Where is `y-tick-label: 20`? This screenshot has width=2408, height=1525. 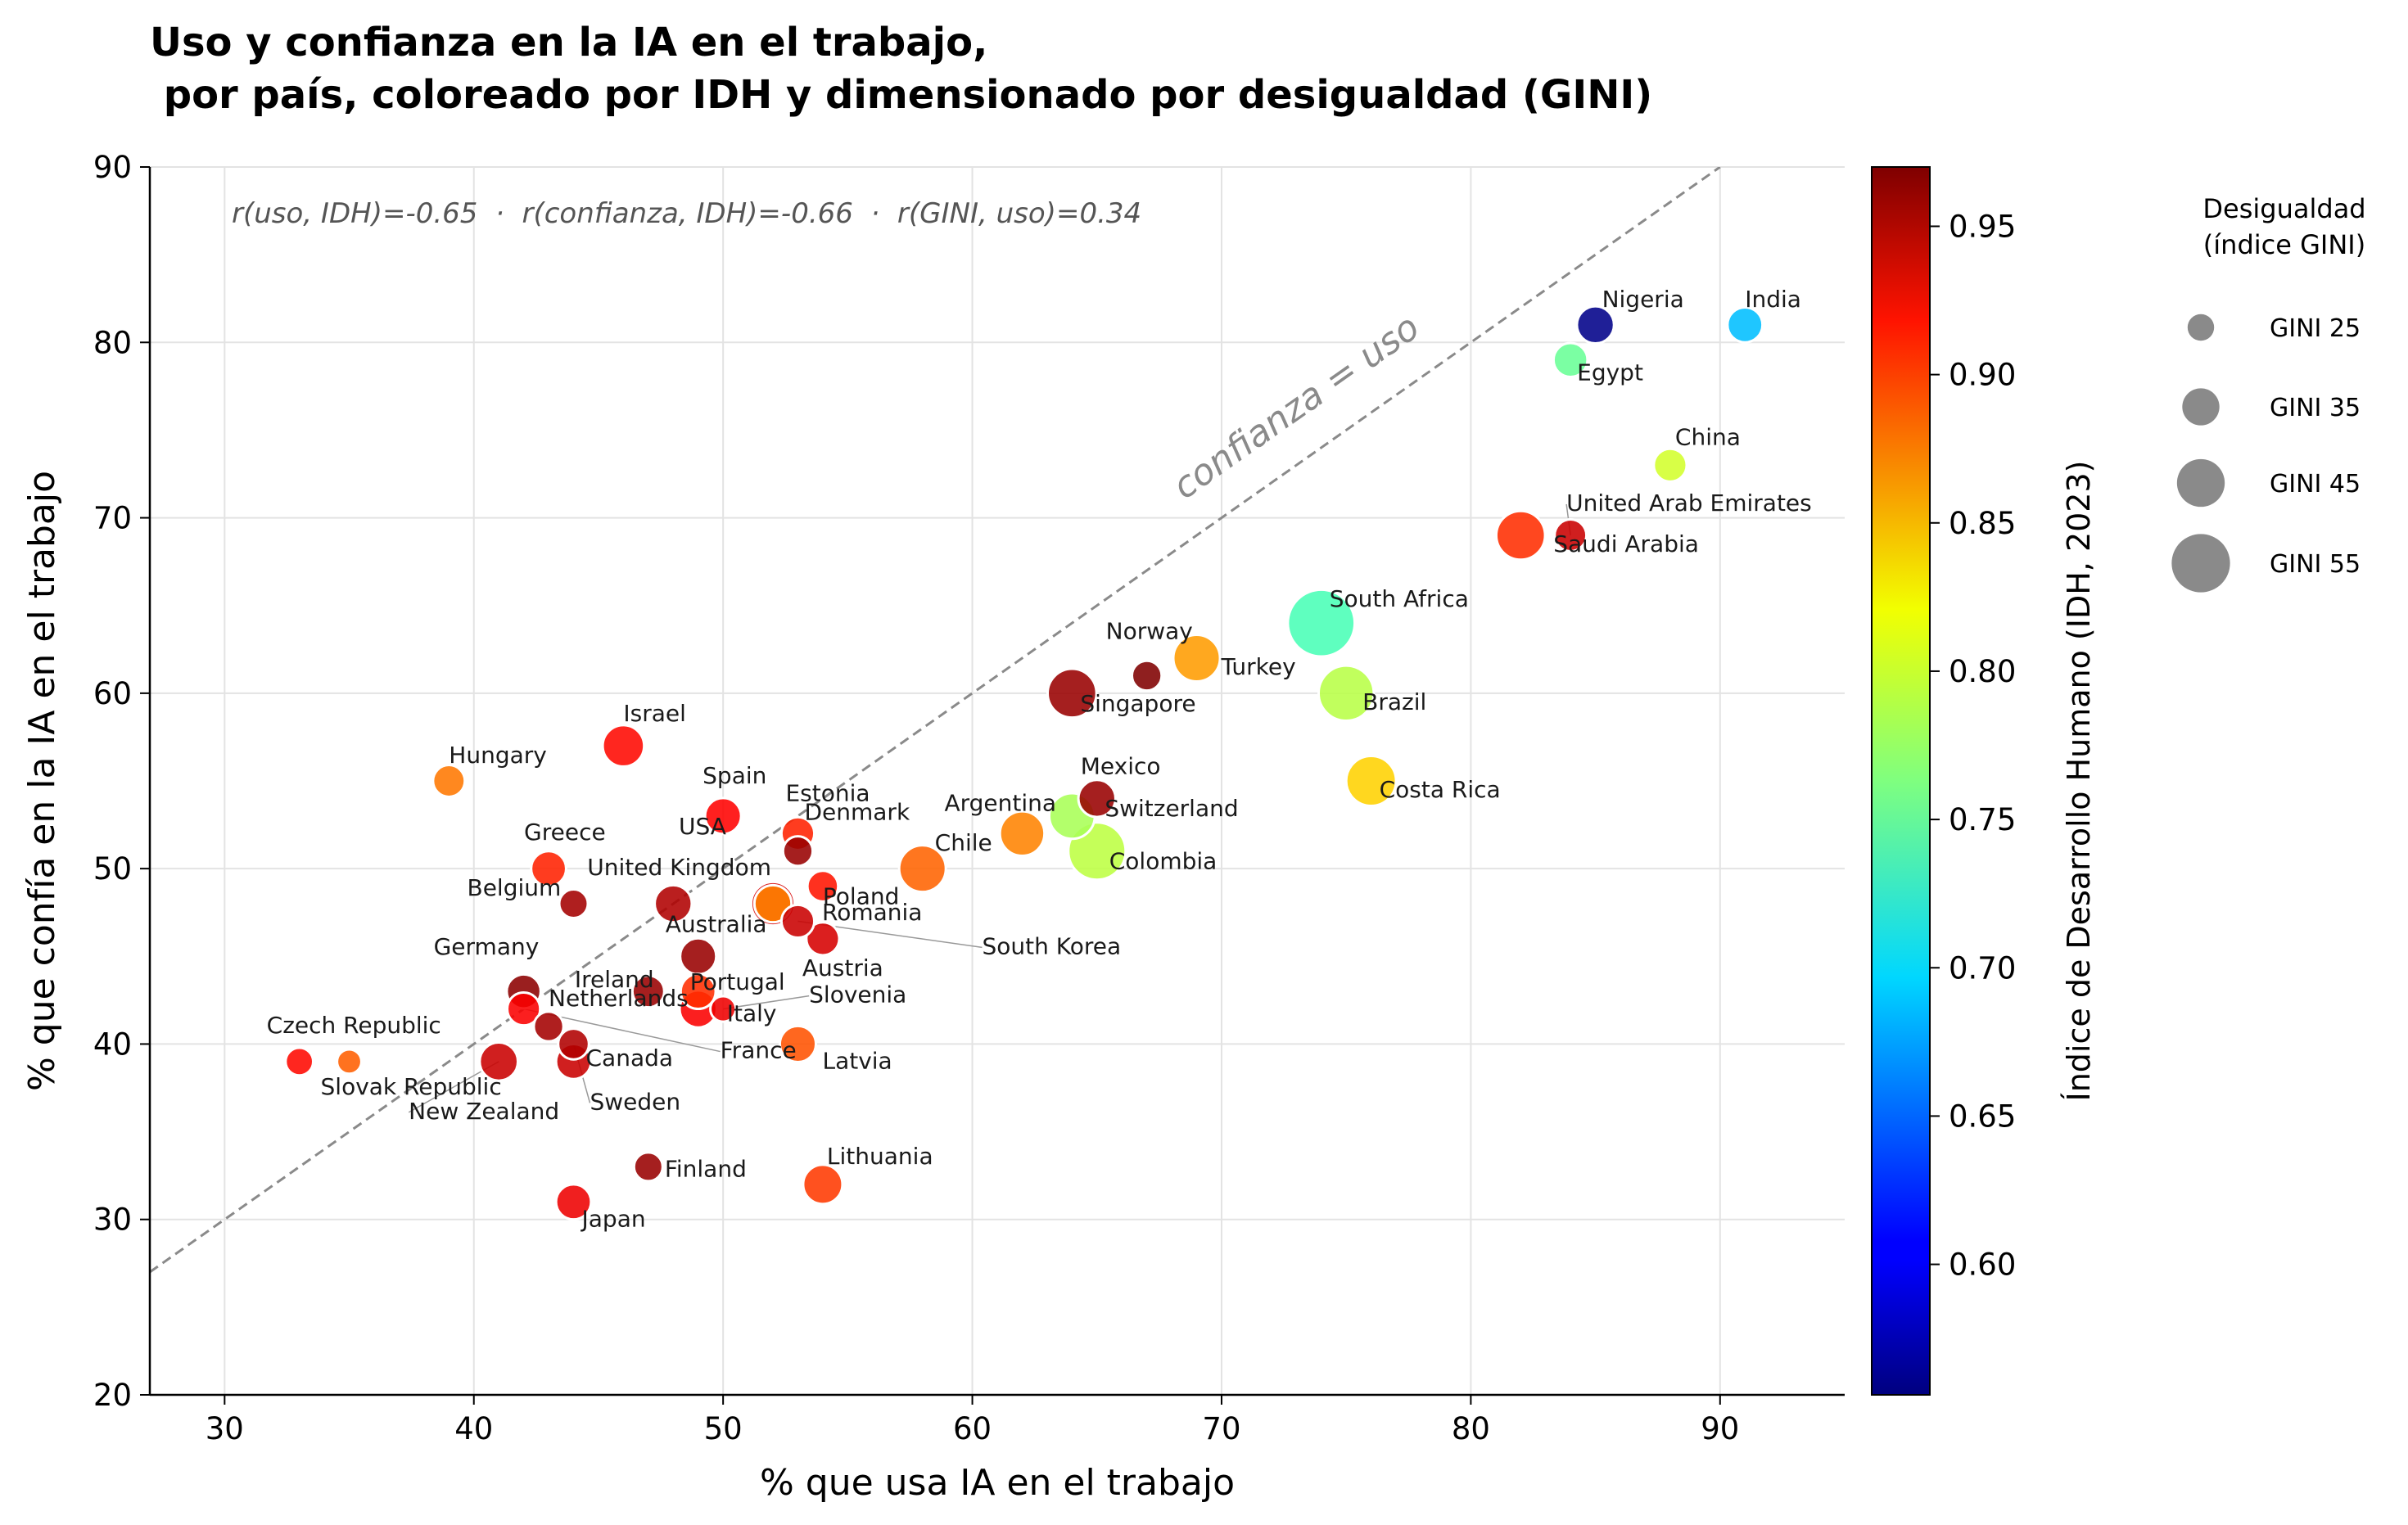
y-tick-label: 20 is located at coordinates (112, 1395).